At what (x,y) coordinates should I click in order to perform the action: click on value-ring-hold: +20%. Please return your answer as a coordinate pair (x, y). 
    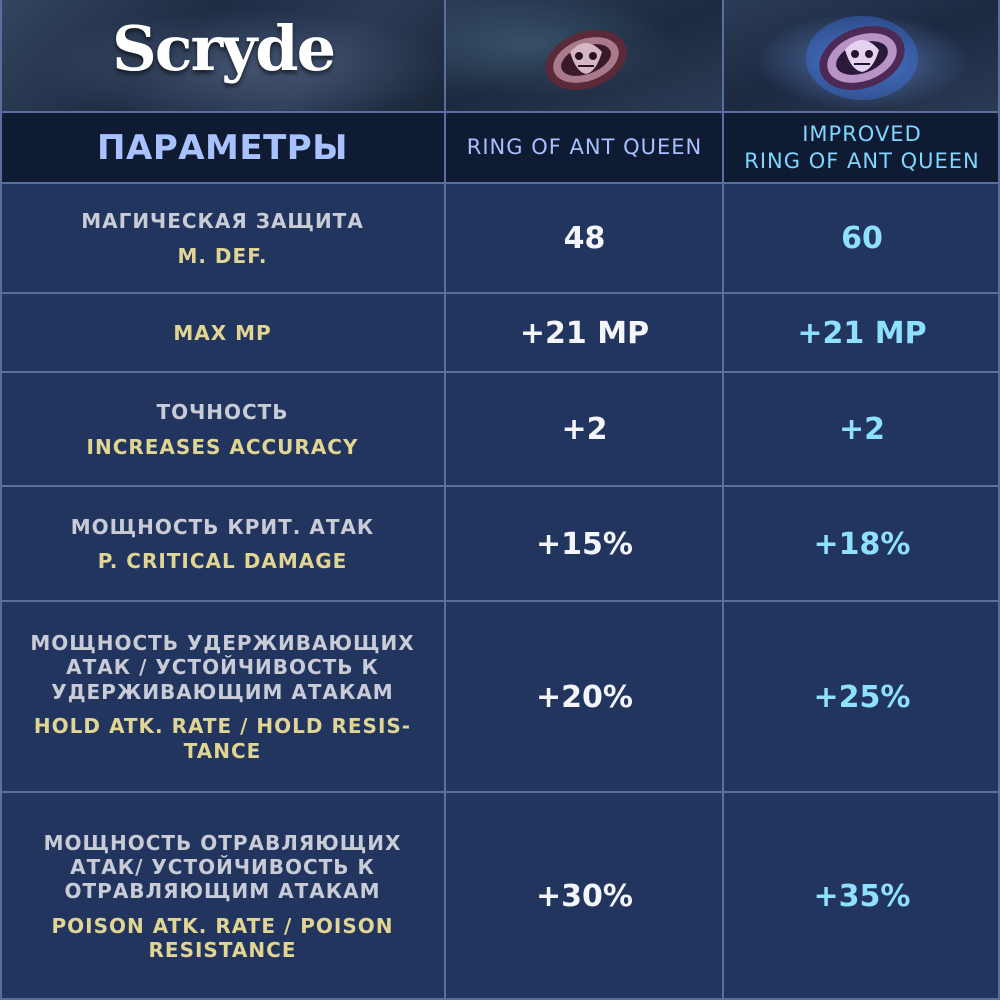
    Looking at the image, I should click on (584, 697).